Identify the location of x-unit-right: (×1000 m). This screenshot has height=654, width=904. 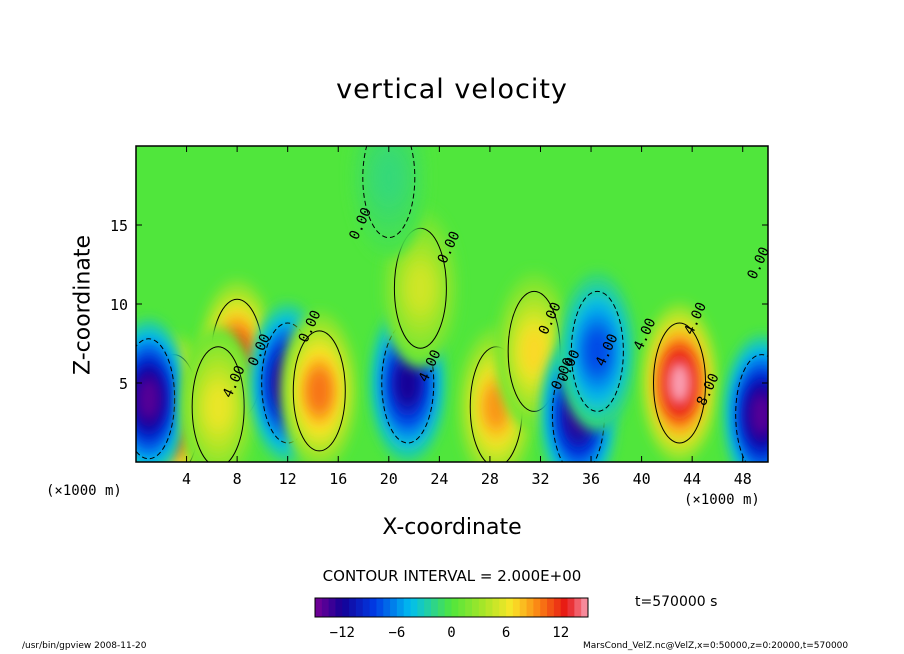
(722, 500).